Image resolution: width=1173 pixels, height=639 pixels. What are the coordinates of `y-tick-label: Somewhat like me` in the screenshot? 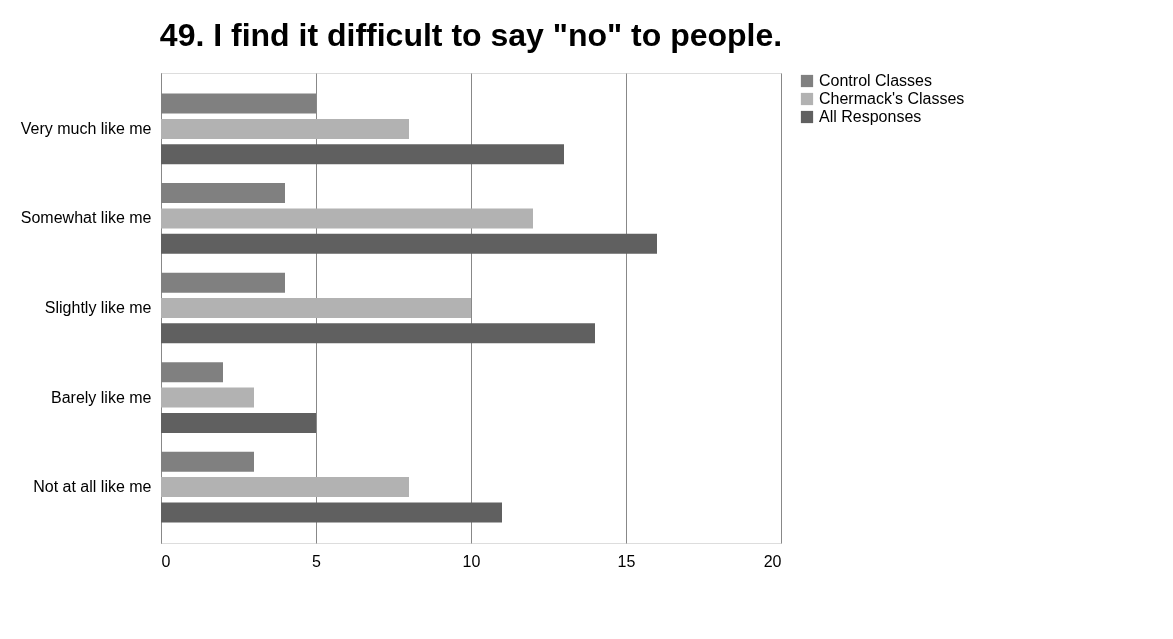 It's located at (86, 218).